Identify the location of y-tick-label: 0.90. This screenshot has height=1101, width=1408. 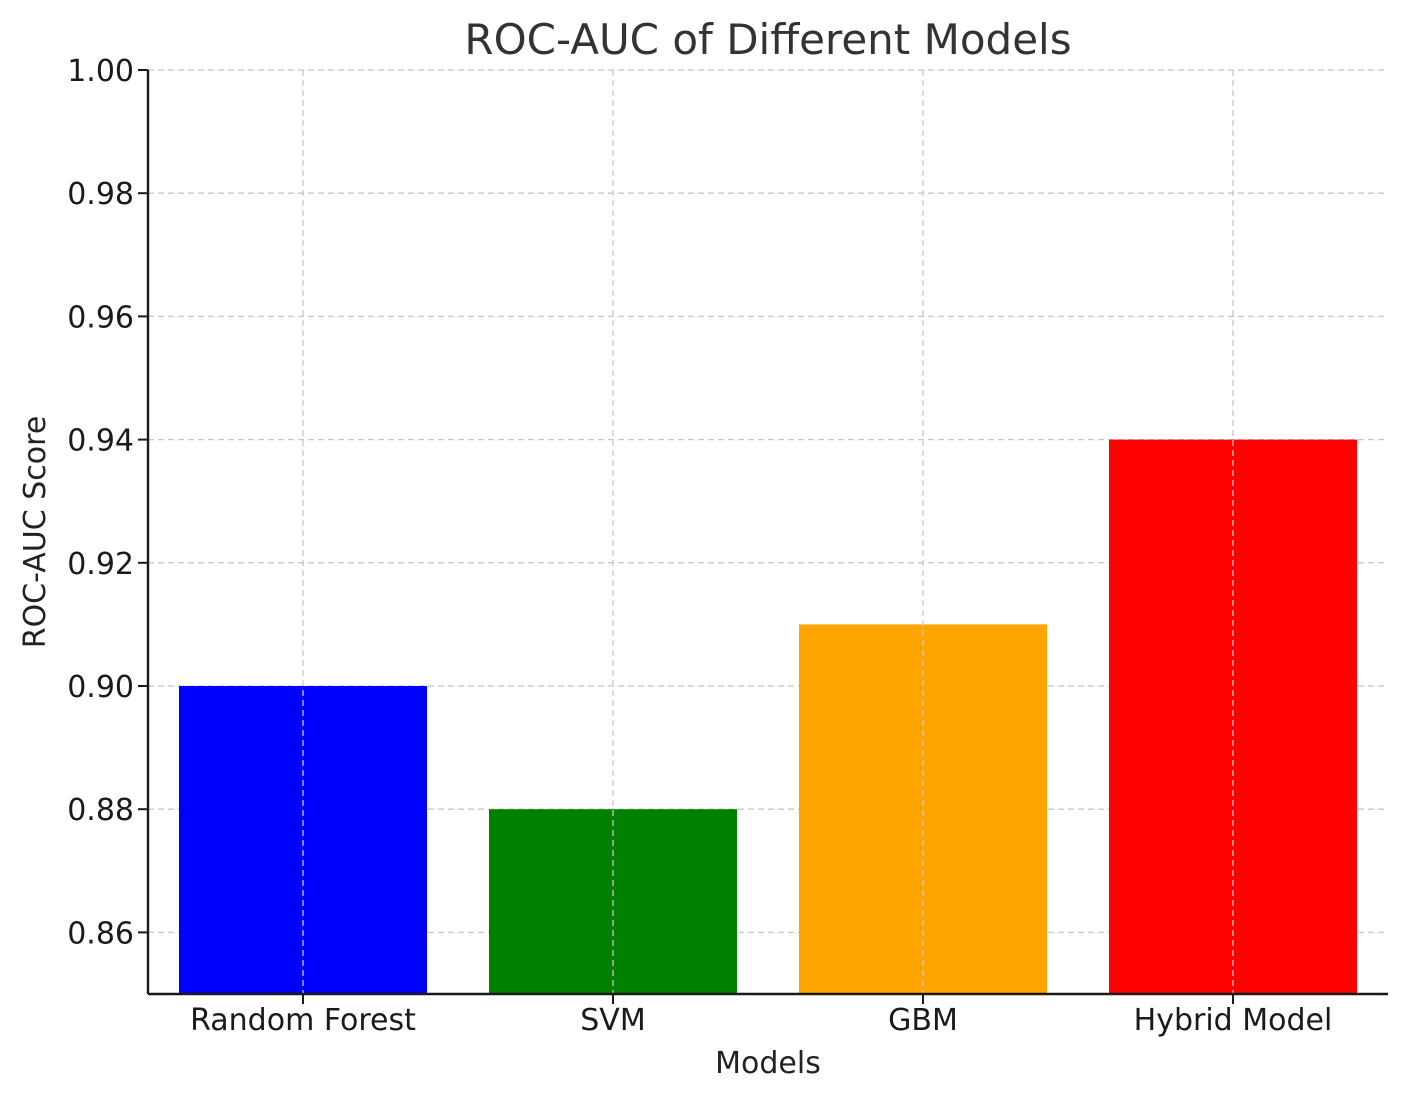
(100, 687).